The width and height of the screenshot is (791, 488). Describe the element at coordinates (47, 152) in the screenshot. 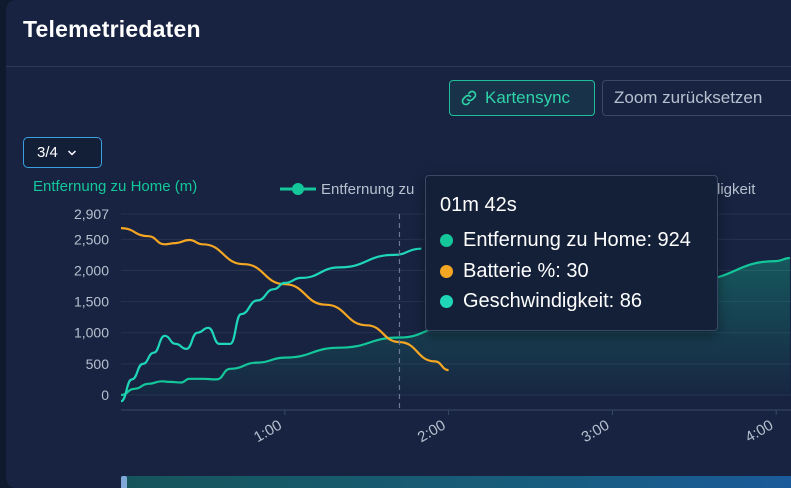

I see `chart-page-value: 3/4` at that location.